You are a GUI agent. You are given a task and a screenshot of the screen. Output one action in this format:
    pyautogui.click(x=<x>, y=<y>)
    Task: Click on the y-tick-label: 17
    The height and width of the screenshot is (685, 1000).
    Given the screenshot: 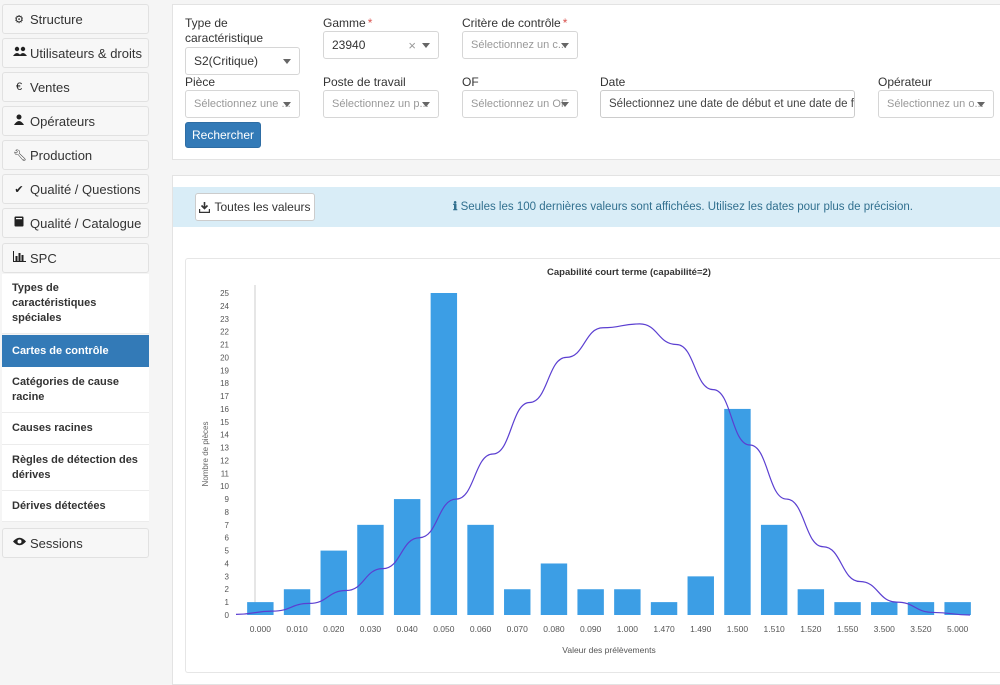 What is the action you would take?
    pyautogui.click(x=224, y=396)
    